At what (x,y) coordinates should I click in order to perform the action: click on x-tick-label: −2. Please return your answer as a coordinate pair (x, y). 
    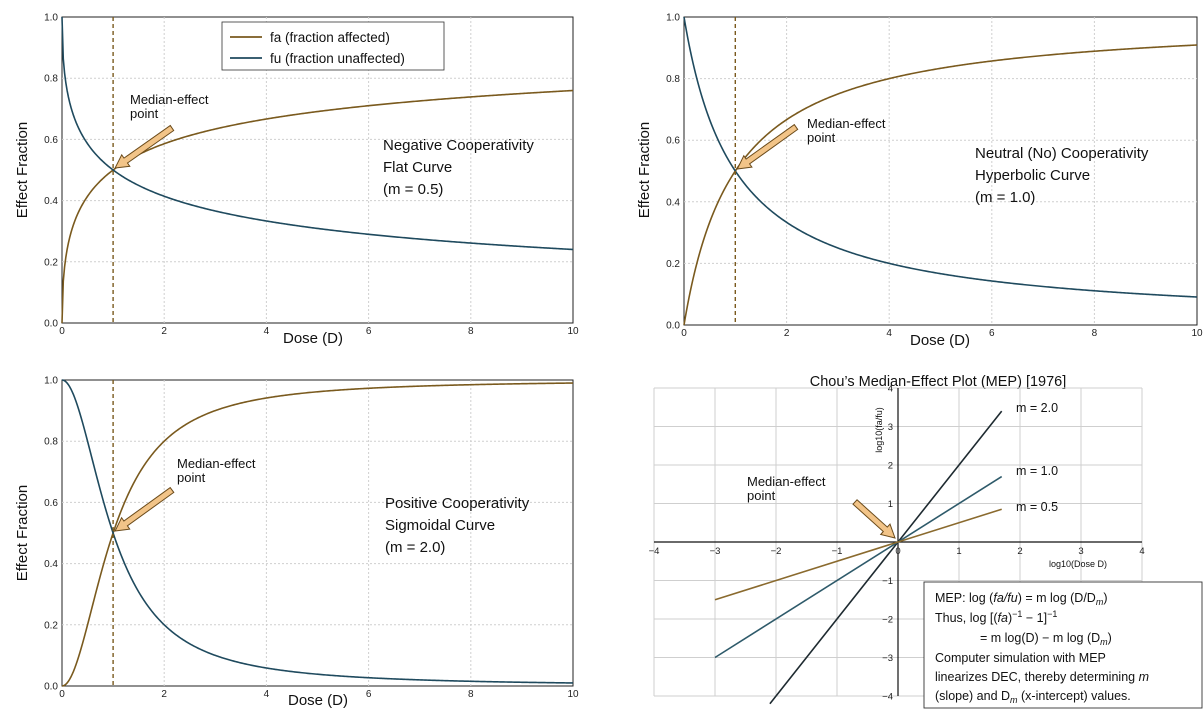
    Looking at the image, I should click on (776, 551).